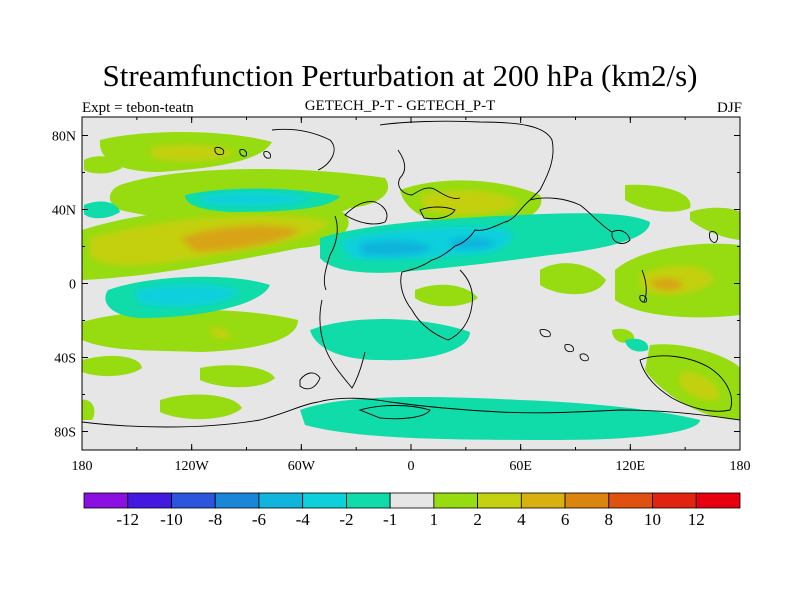  I want to click on lon-tick-label: 120E, so click(631, 466).